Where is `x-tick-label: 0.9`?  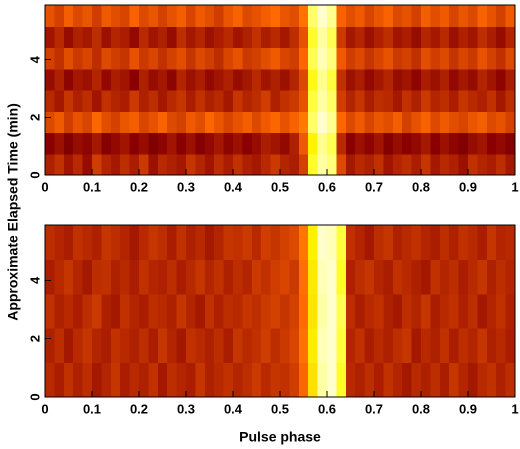 x-tick-label: 0.9 is located at coordinates (468, 186).